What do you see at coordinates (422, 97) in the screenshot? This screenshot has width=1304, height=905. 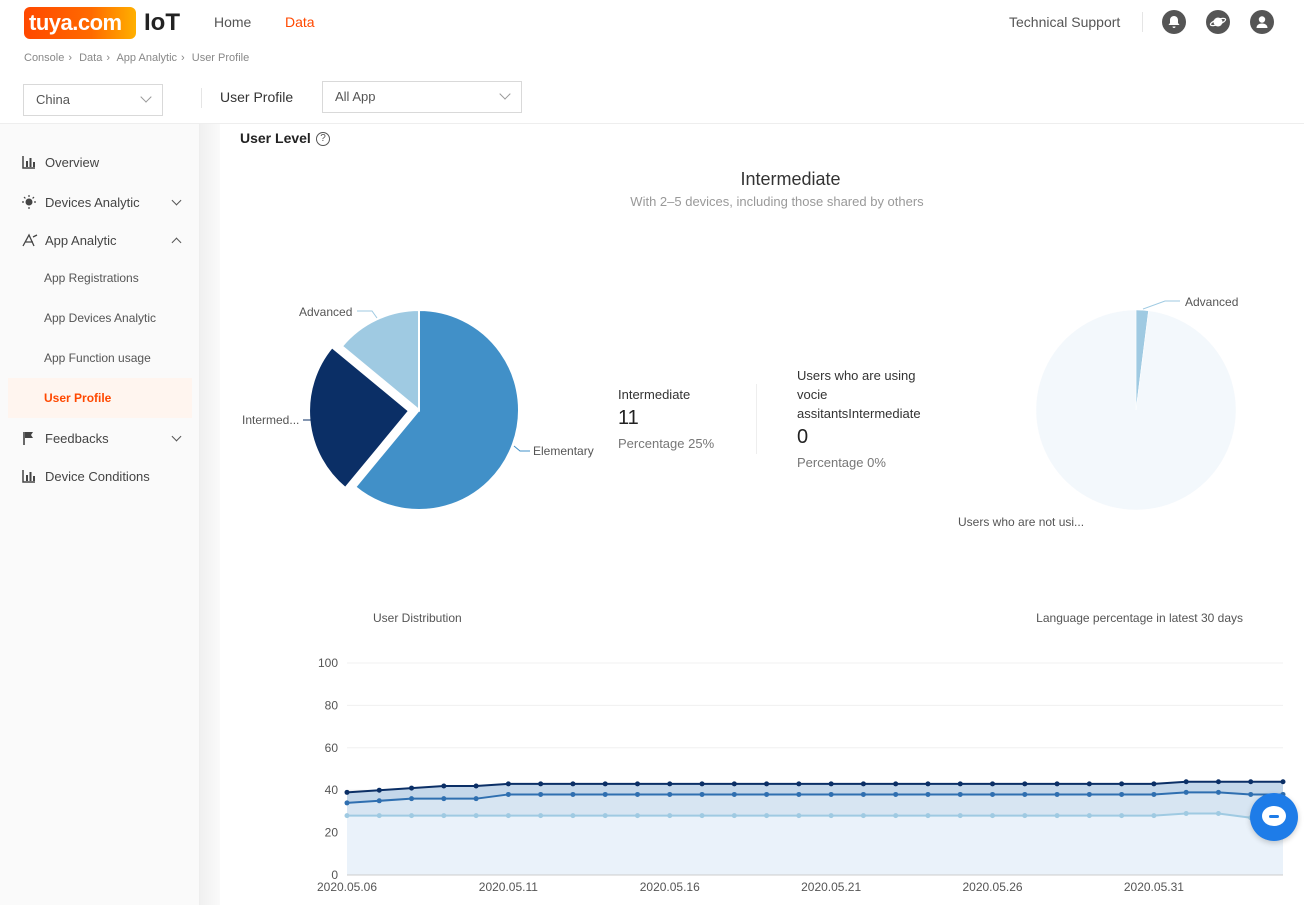 I see `app-select: All App` at bounding box center [422, 97].